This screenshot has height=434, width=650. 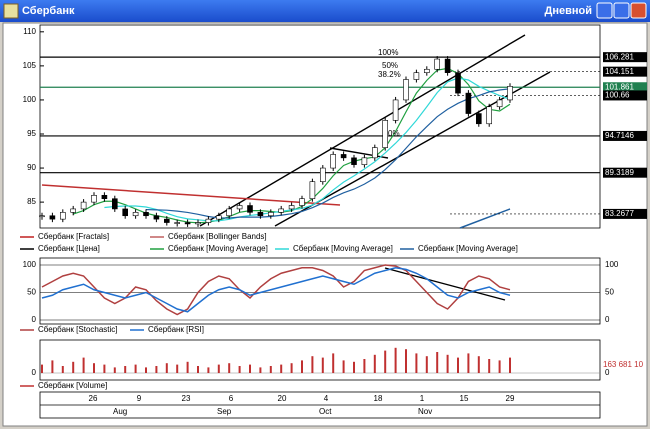 What do you see at coordinates (425, 411) in the screenshot?
I see `month-label: Nov` at bounding box center [425, 411].